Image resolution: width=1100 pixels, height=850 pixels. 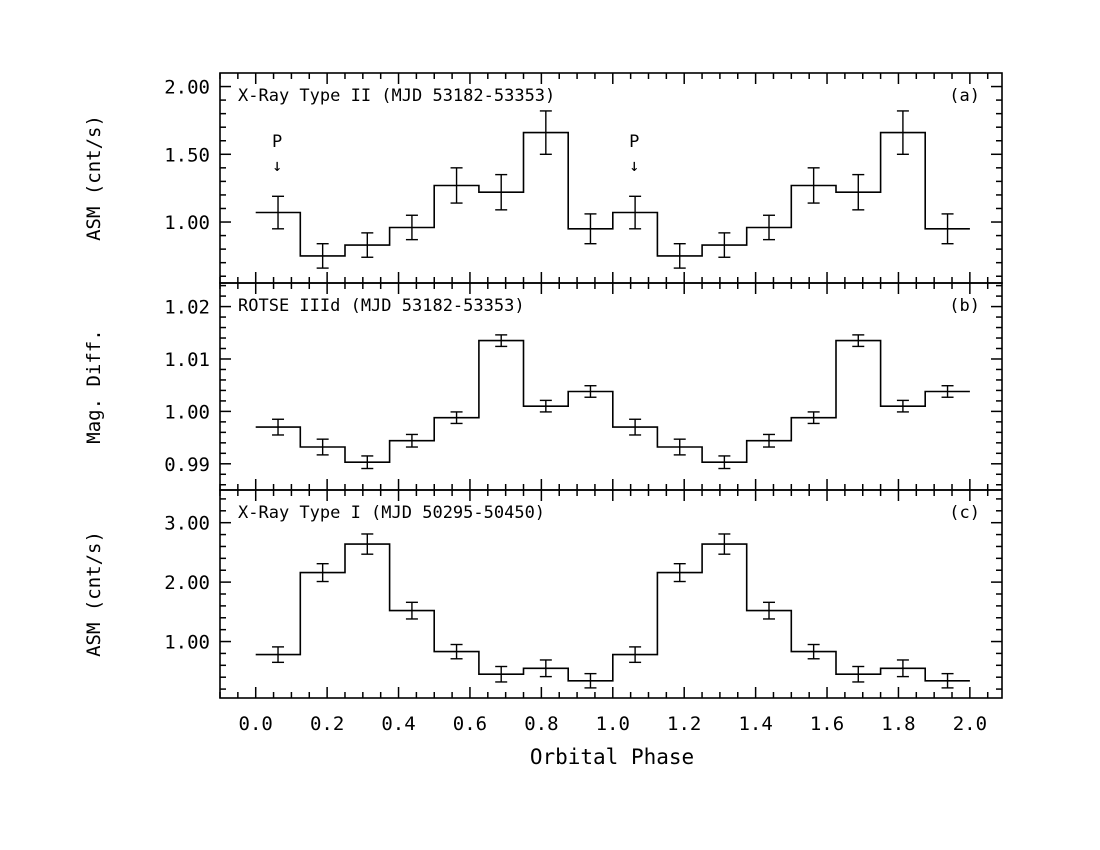 What do you see at coordinates (187, 155) in the screenshot?
I see `y-tick-label: 1.50` at bounding box center [187, 155].